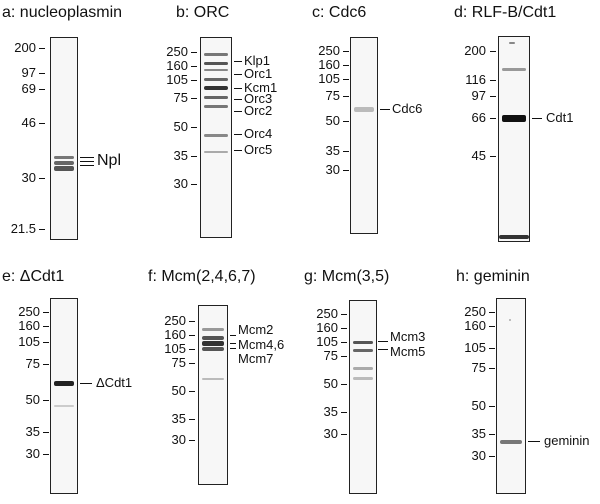 This screenshot has width=600, height=504. What do you see at coordinates (478, 117) in the screenshot?
I see `marker-label: 66` at bounding box center [478, 117].